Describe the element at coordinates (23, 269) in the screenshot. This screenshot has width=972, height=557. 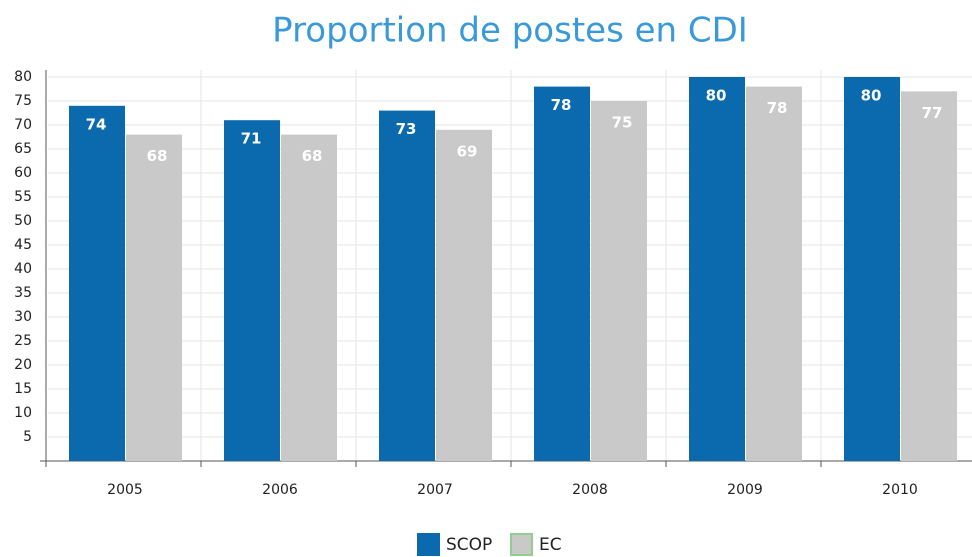
I see `y-tick-label: 40` at that location.